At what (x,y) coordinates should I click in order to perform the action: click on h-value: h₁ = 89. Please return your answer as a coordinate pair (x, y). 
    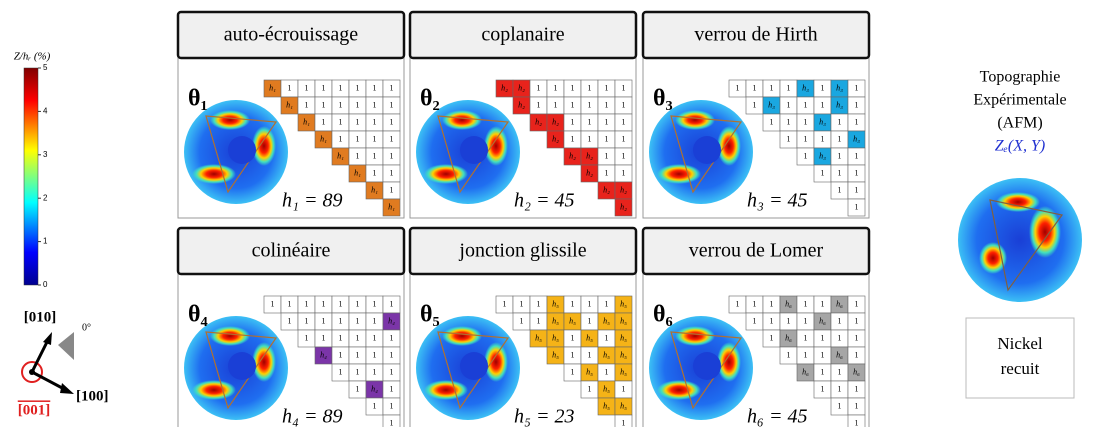
    Looking at the image, I should click on (312, 201).